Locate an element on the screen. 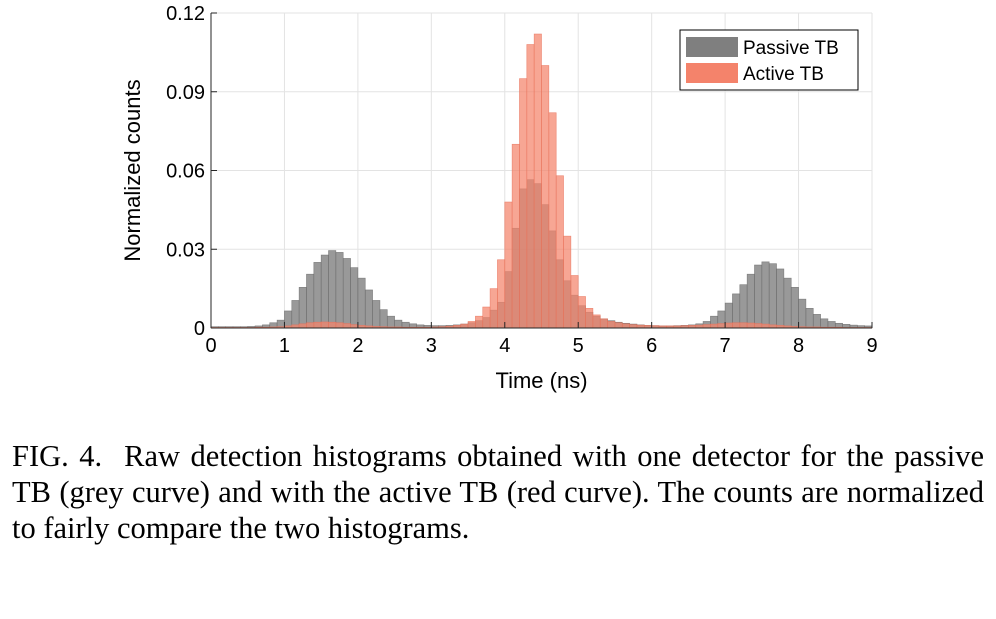 Image resolution: width=996 pixels, height=619 pixels. y-tick-label: 0.06 is located at coordinates (185, 172).